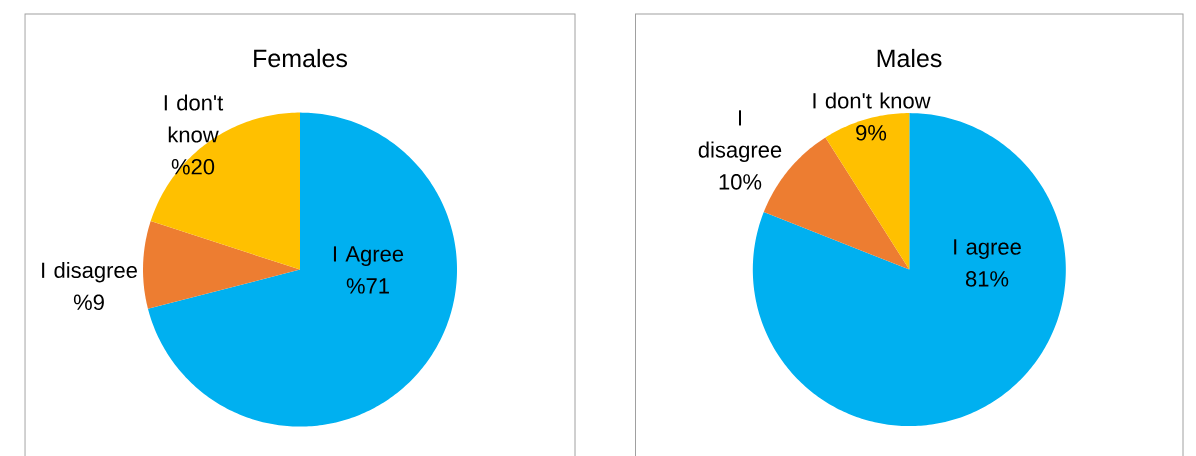 The width and height of the screenshot is (1196, 456). What do you see at coordinates (367, 286) in the screenshot?
I see `data-label: %71` at bounding box center [367, 286].